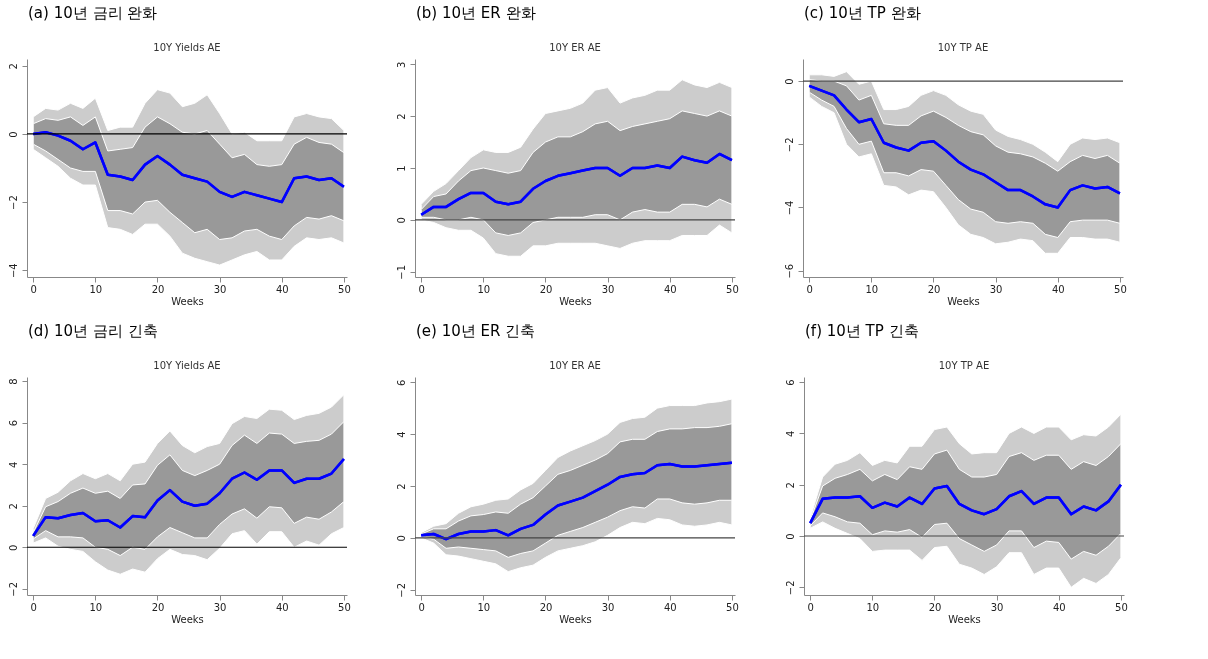 Image resolution: width=1208 pixels, height=659 pixels. What do you see at coordinates (401, 168) in the screenshot?
I see `y-tick-label: 1` at bounding box center [401, 168].